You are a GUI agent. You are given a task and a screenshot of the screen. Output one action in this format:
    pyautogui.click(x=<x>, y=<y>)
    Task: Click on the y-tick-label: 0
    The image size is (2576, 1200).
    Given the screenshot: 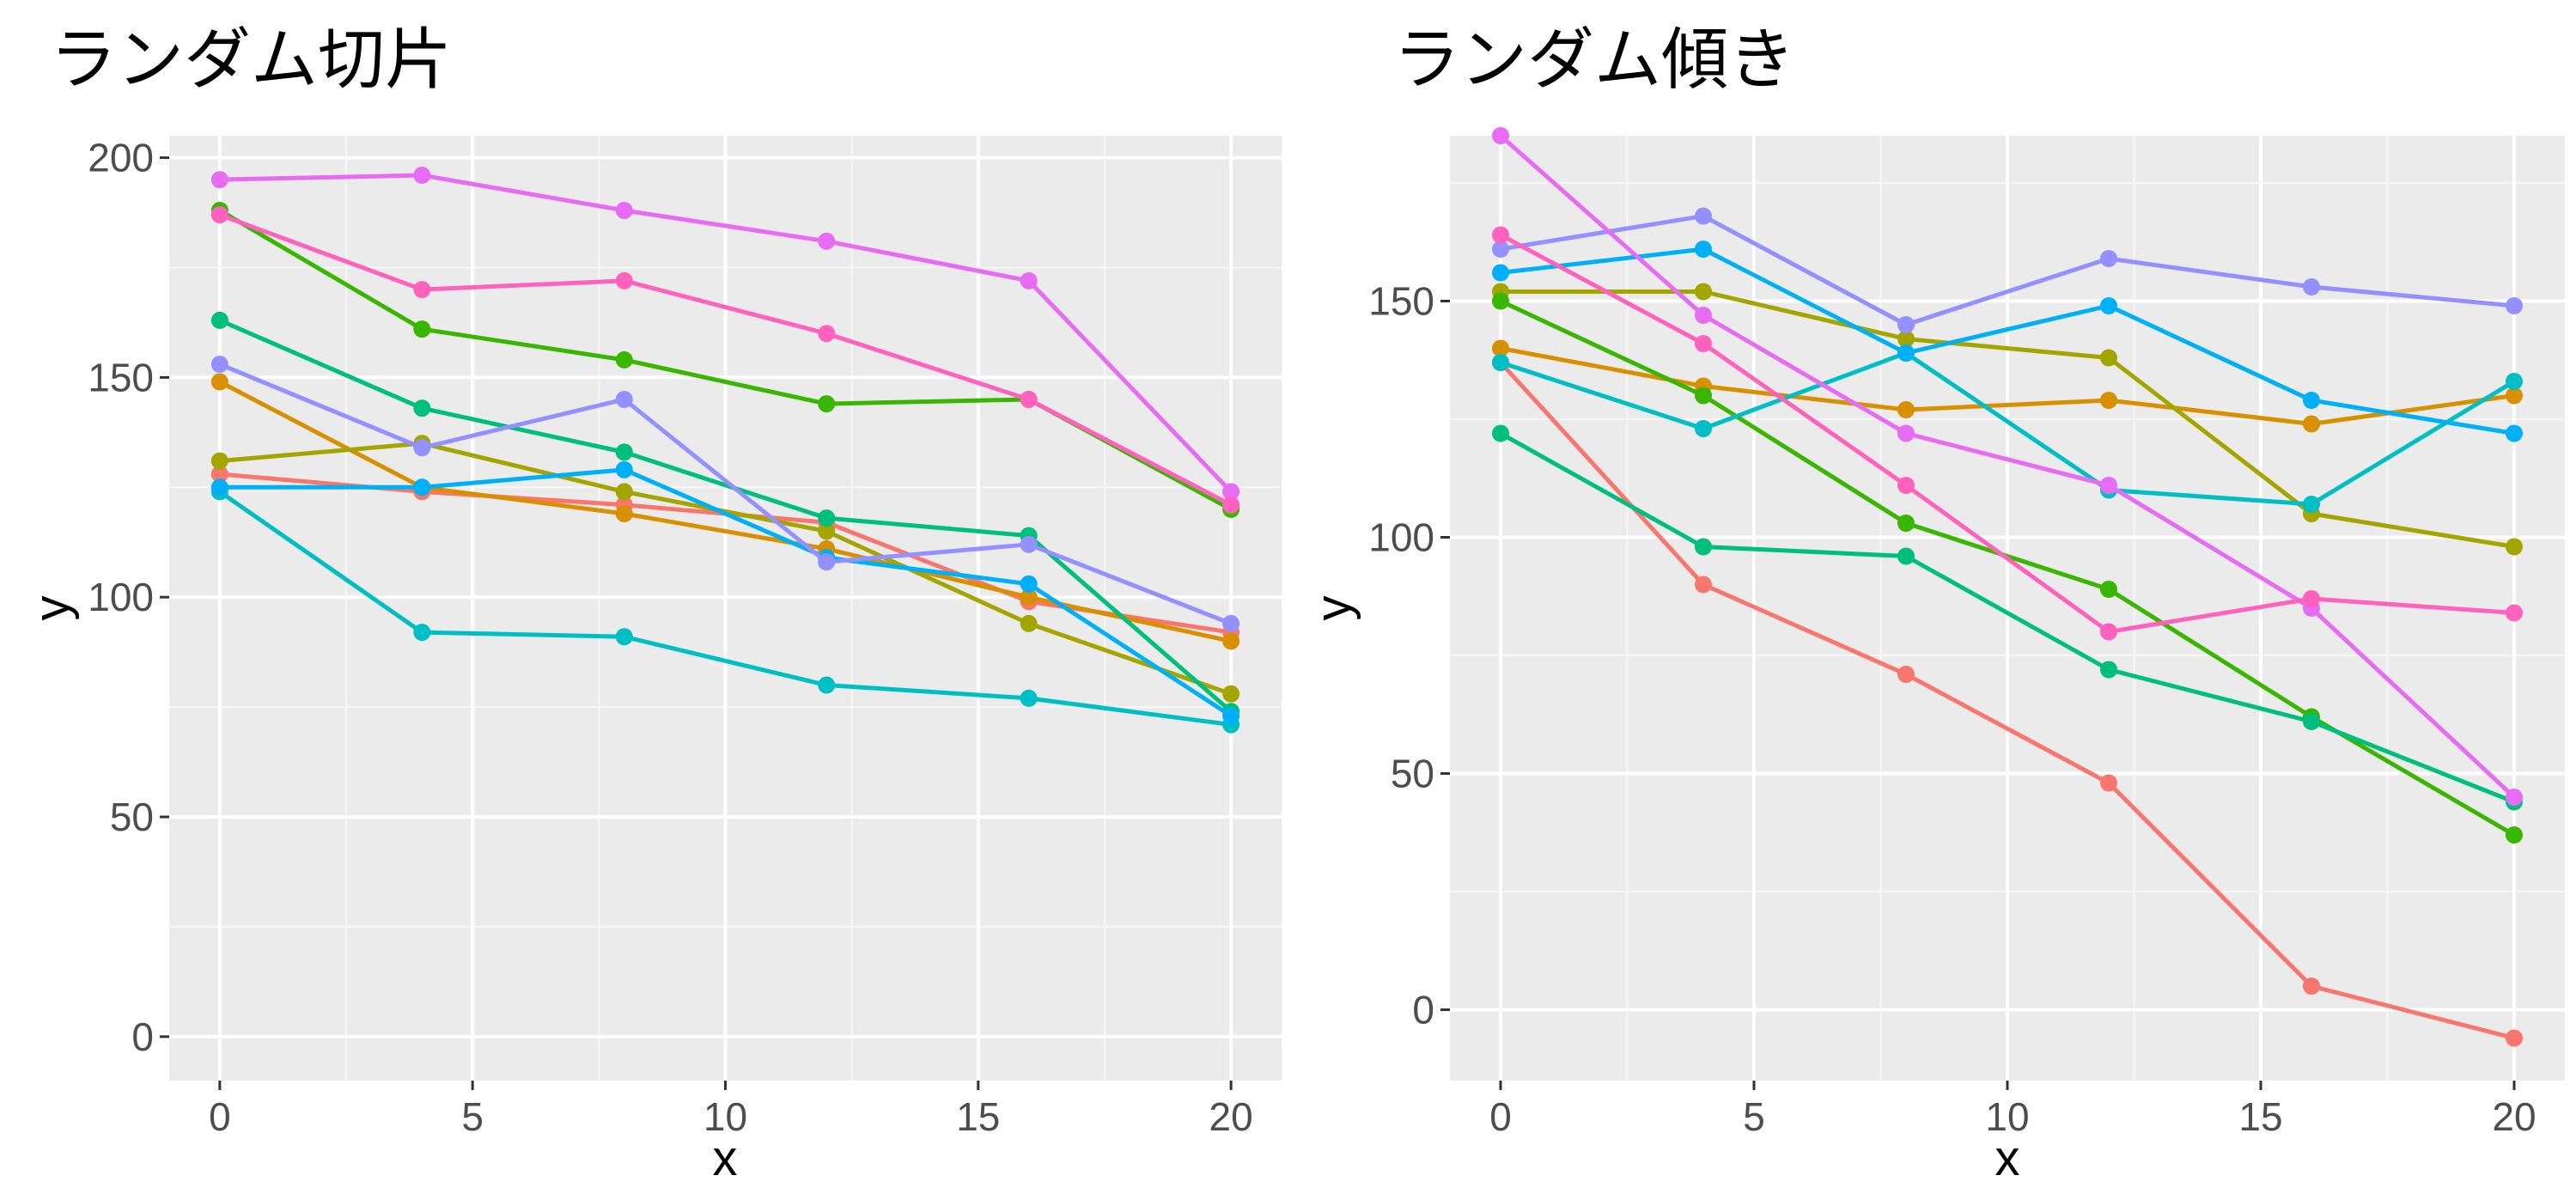 What is the action you would take?
    pyautogui.click(x=1423, y=1010)
    